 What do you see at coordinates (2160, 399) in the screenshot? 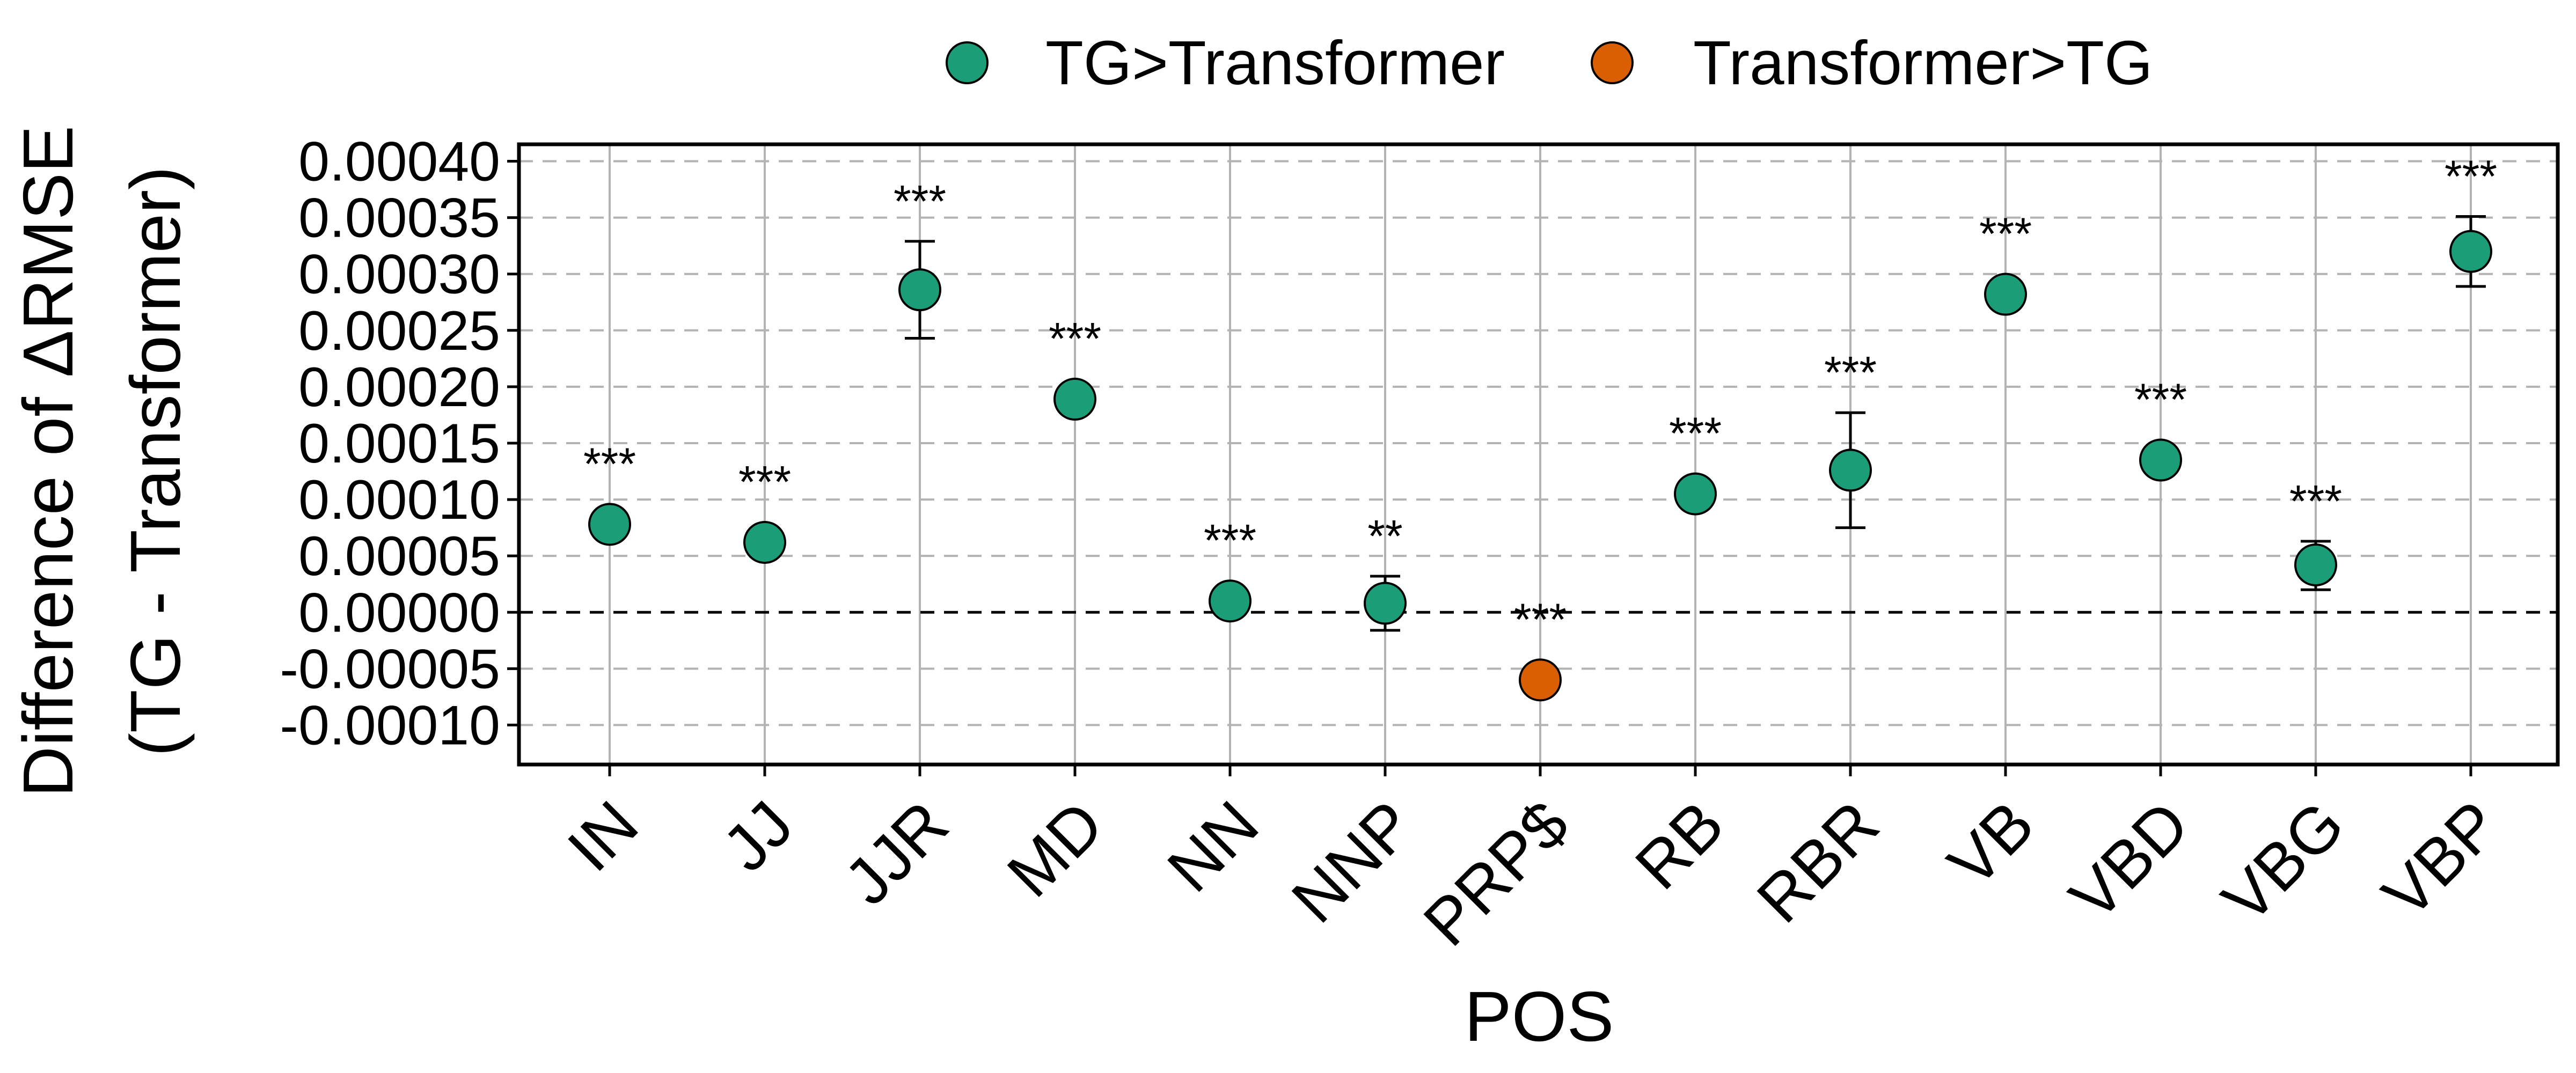
I see `sig-label-VBD: ***` at bounding box center [2160, 399].